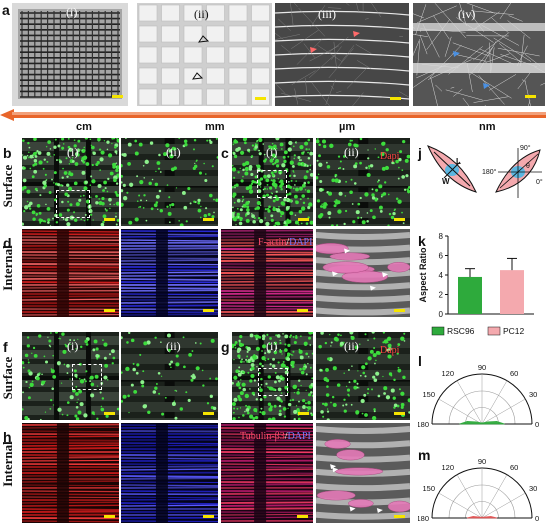 The width and height of the screenshot is (546, 527). I want to click on micrograph-b-i, so click(70, 182).